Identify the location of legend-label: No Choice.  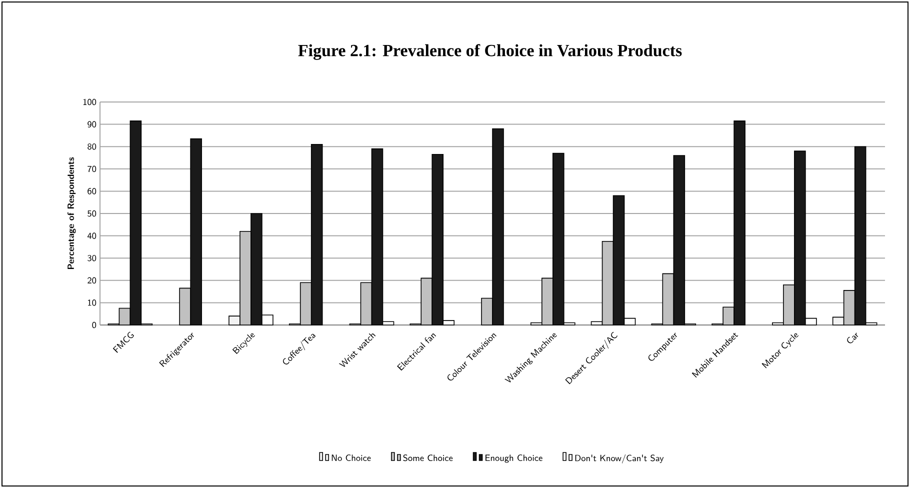
(351, 457).